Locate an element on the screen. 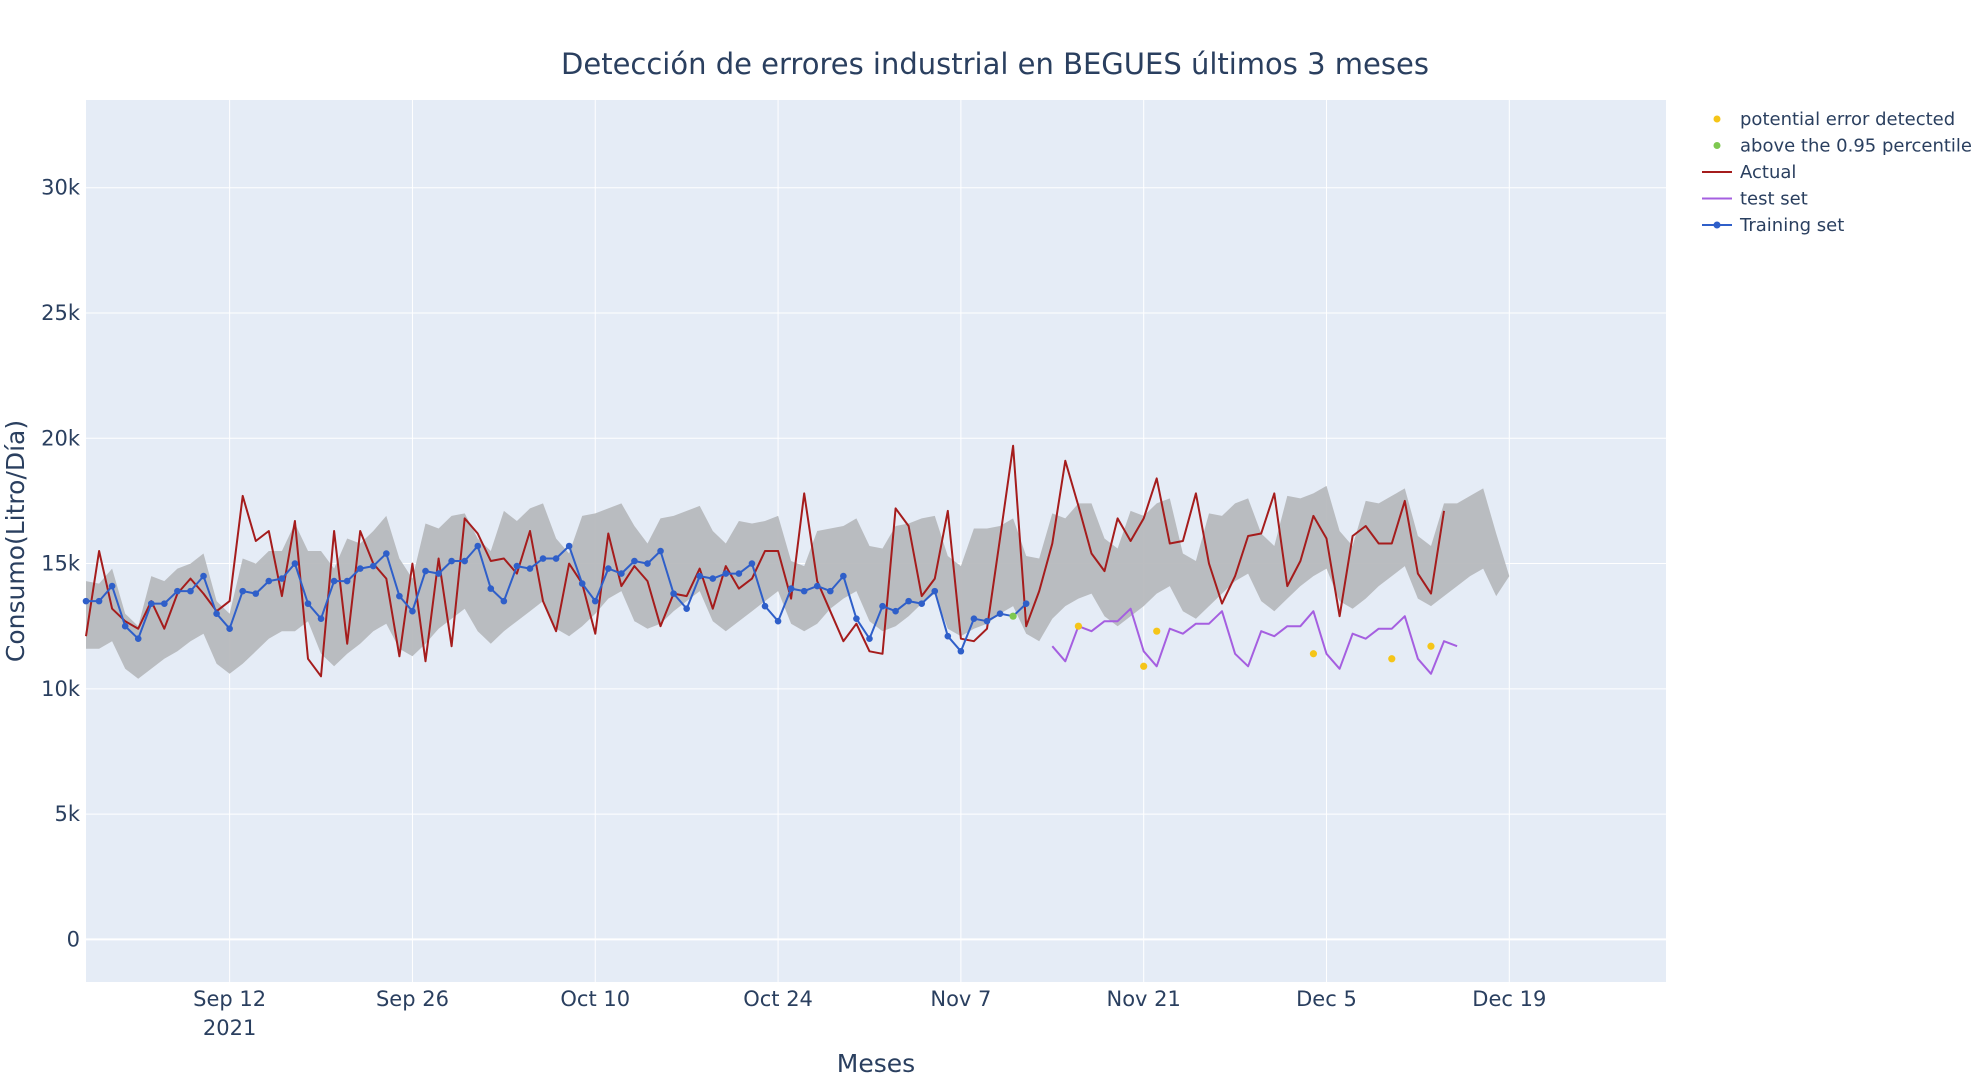 The height and width of the screenshot is (1080, 1980). legend-item-training-set: Training set is located at coordinates (1773, 225).